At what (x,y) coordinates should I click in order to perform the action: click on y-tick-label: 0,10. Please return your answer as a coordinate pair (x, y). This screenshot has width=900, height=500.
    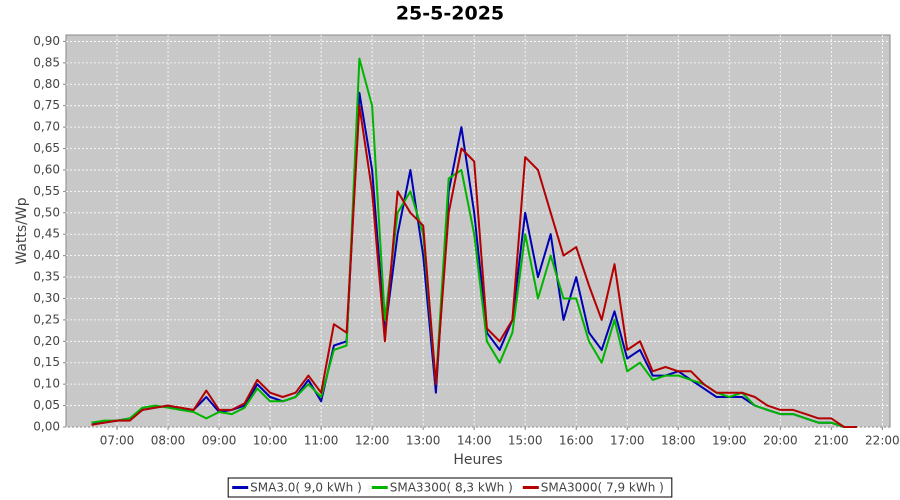
    Looking at the image, I should click on (46, 384).